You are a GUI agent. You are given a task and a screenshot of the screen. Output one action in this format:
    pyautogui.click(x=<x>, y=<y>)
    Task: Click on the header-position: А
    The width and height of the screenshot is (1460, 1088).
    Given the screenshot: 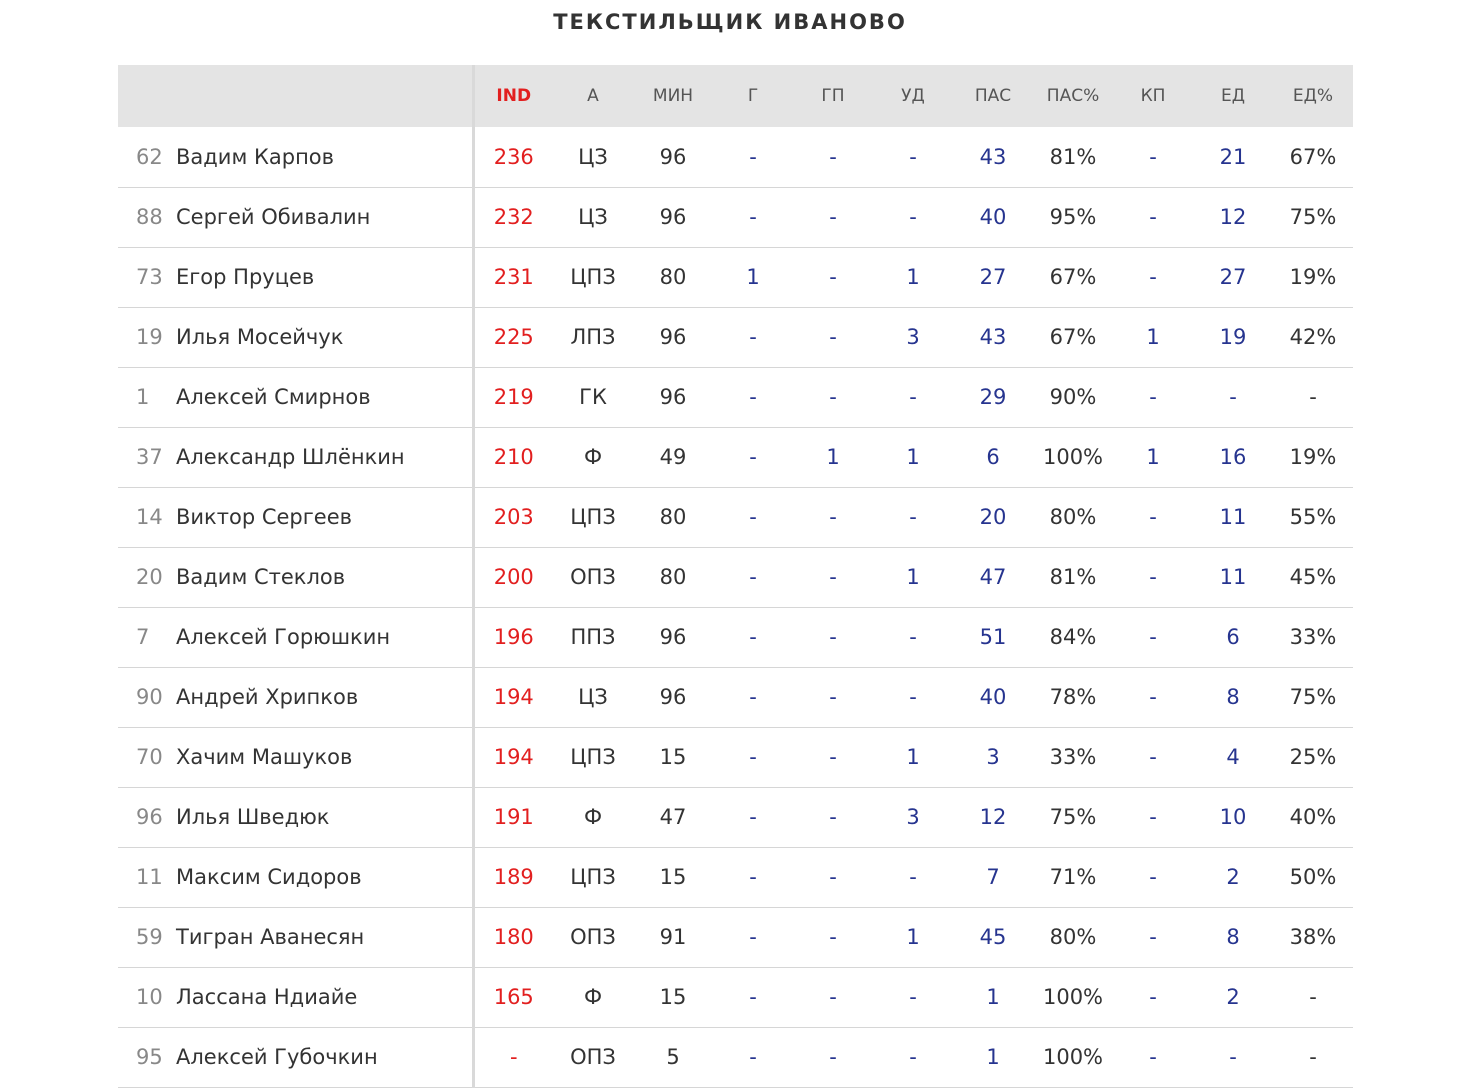 What is the action you would take?
    pyautogui.click(x=593, y=96)
    